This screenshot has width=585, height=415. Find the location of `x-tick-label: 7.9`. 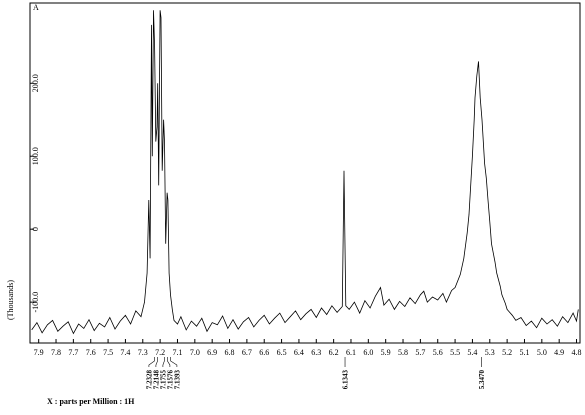

x-tick-label: 7.9 is located at coordinates (39, 352).